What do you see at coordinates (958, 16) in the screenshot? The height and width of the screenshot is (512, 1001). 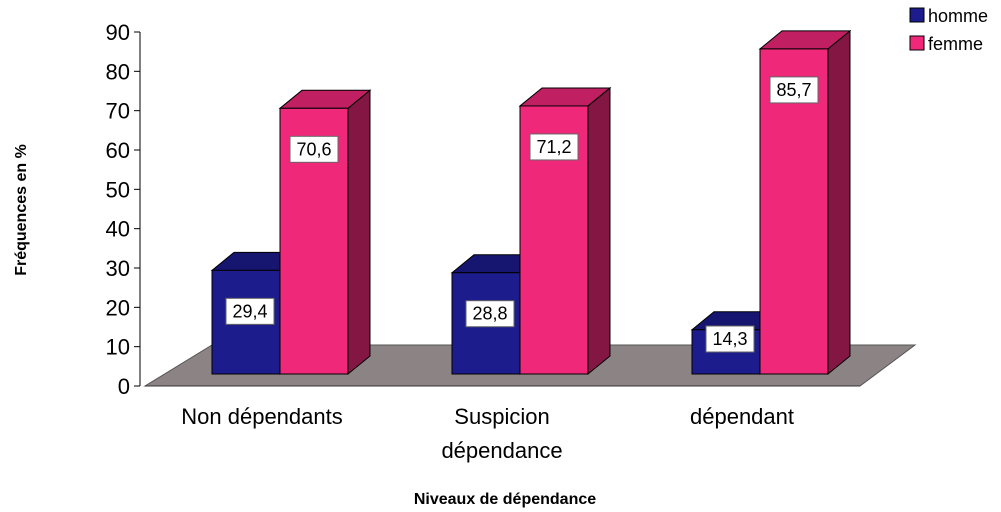 I see `legend-label: homme` at bounding box center [958, 16].